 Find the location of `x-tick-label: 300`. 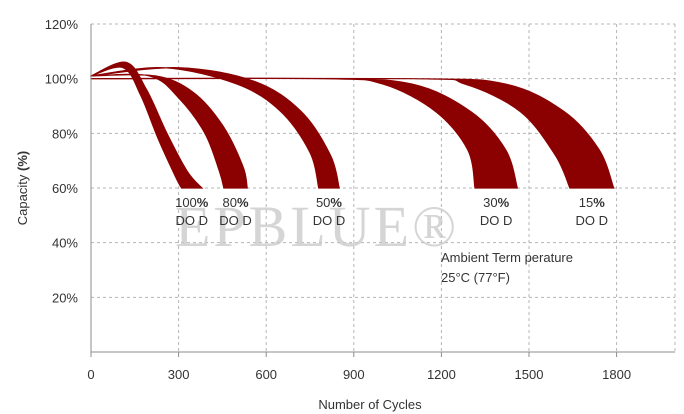

x-tick-label: 300 is located at coordinates (179, 374).